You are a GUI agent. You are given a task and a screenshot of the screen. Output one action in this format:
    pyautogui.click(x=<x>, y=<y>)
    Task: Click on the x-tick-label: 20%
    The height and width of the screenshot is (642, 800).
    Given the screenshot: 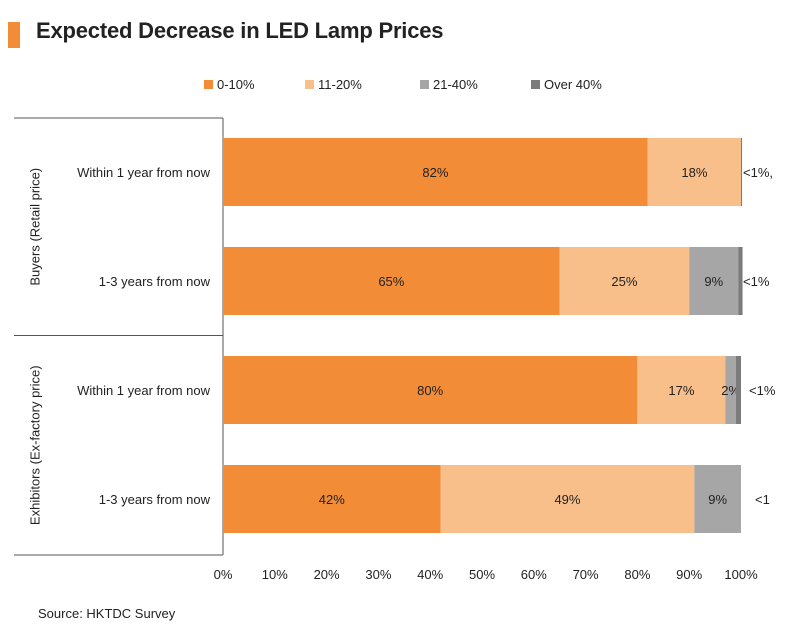 What is the action you would take?
    pyautogui.click(x=327, y=574)
    